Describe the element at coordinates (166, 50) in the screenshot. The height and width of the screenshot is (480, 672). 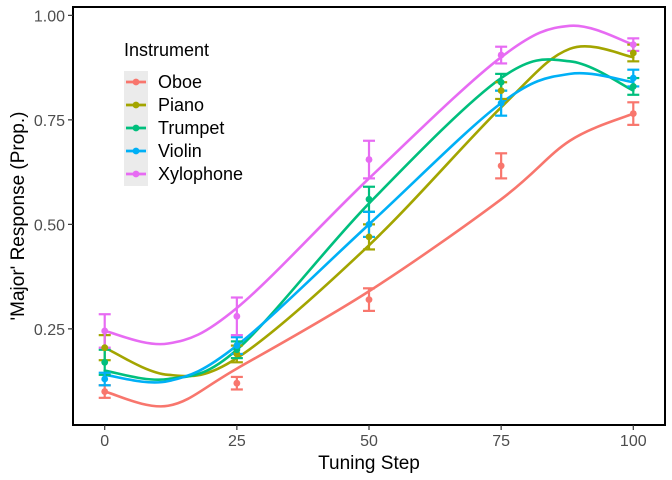
I see `legend-title: Instrument` at that location.